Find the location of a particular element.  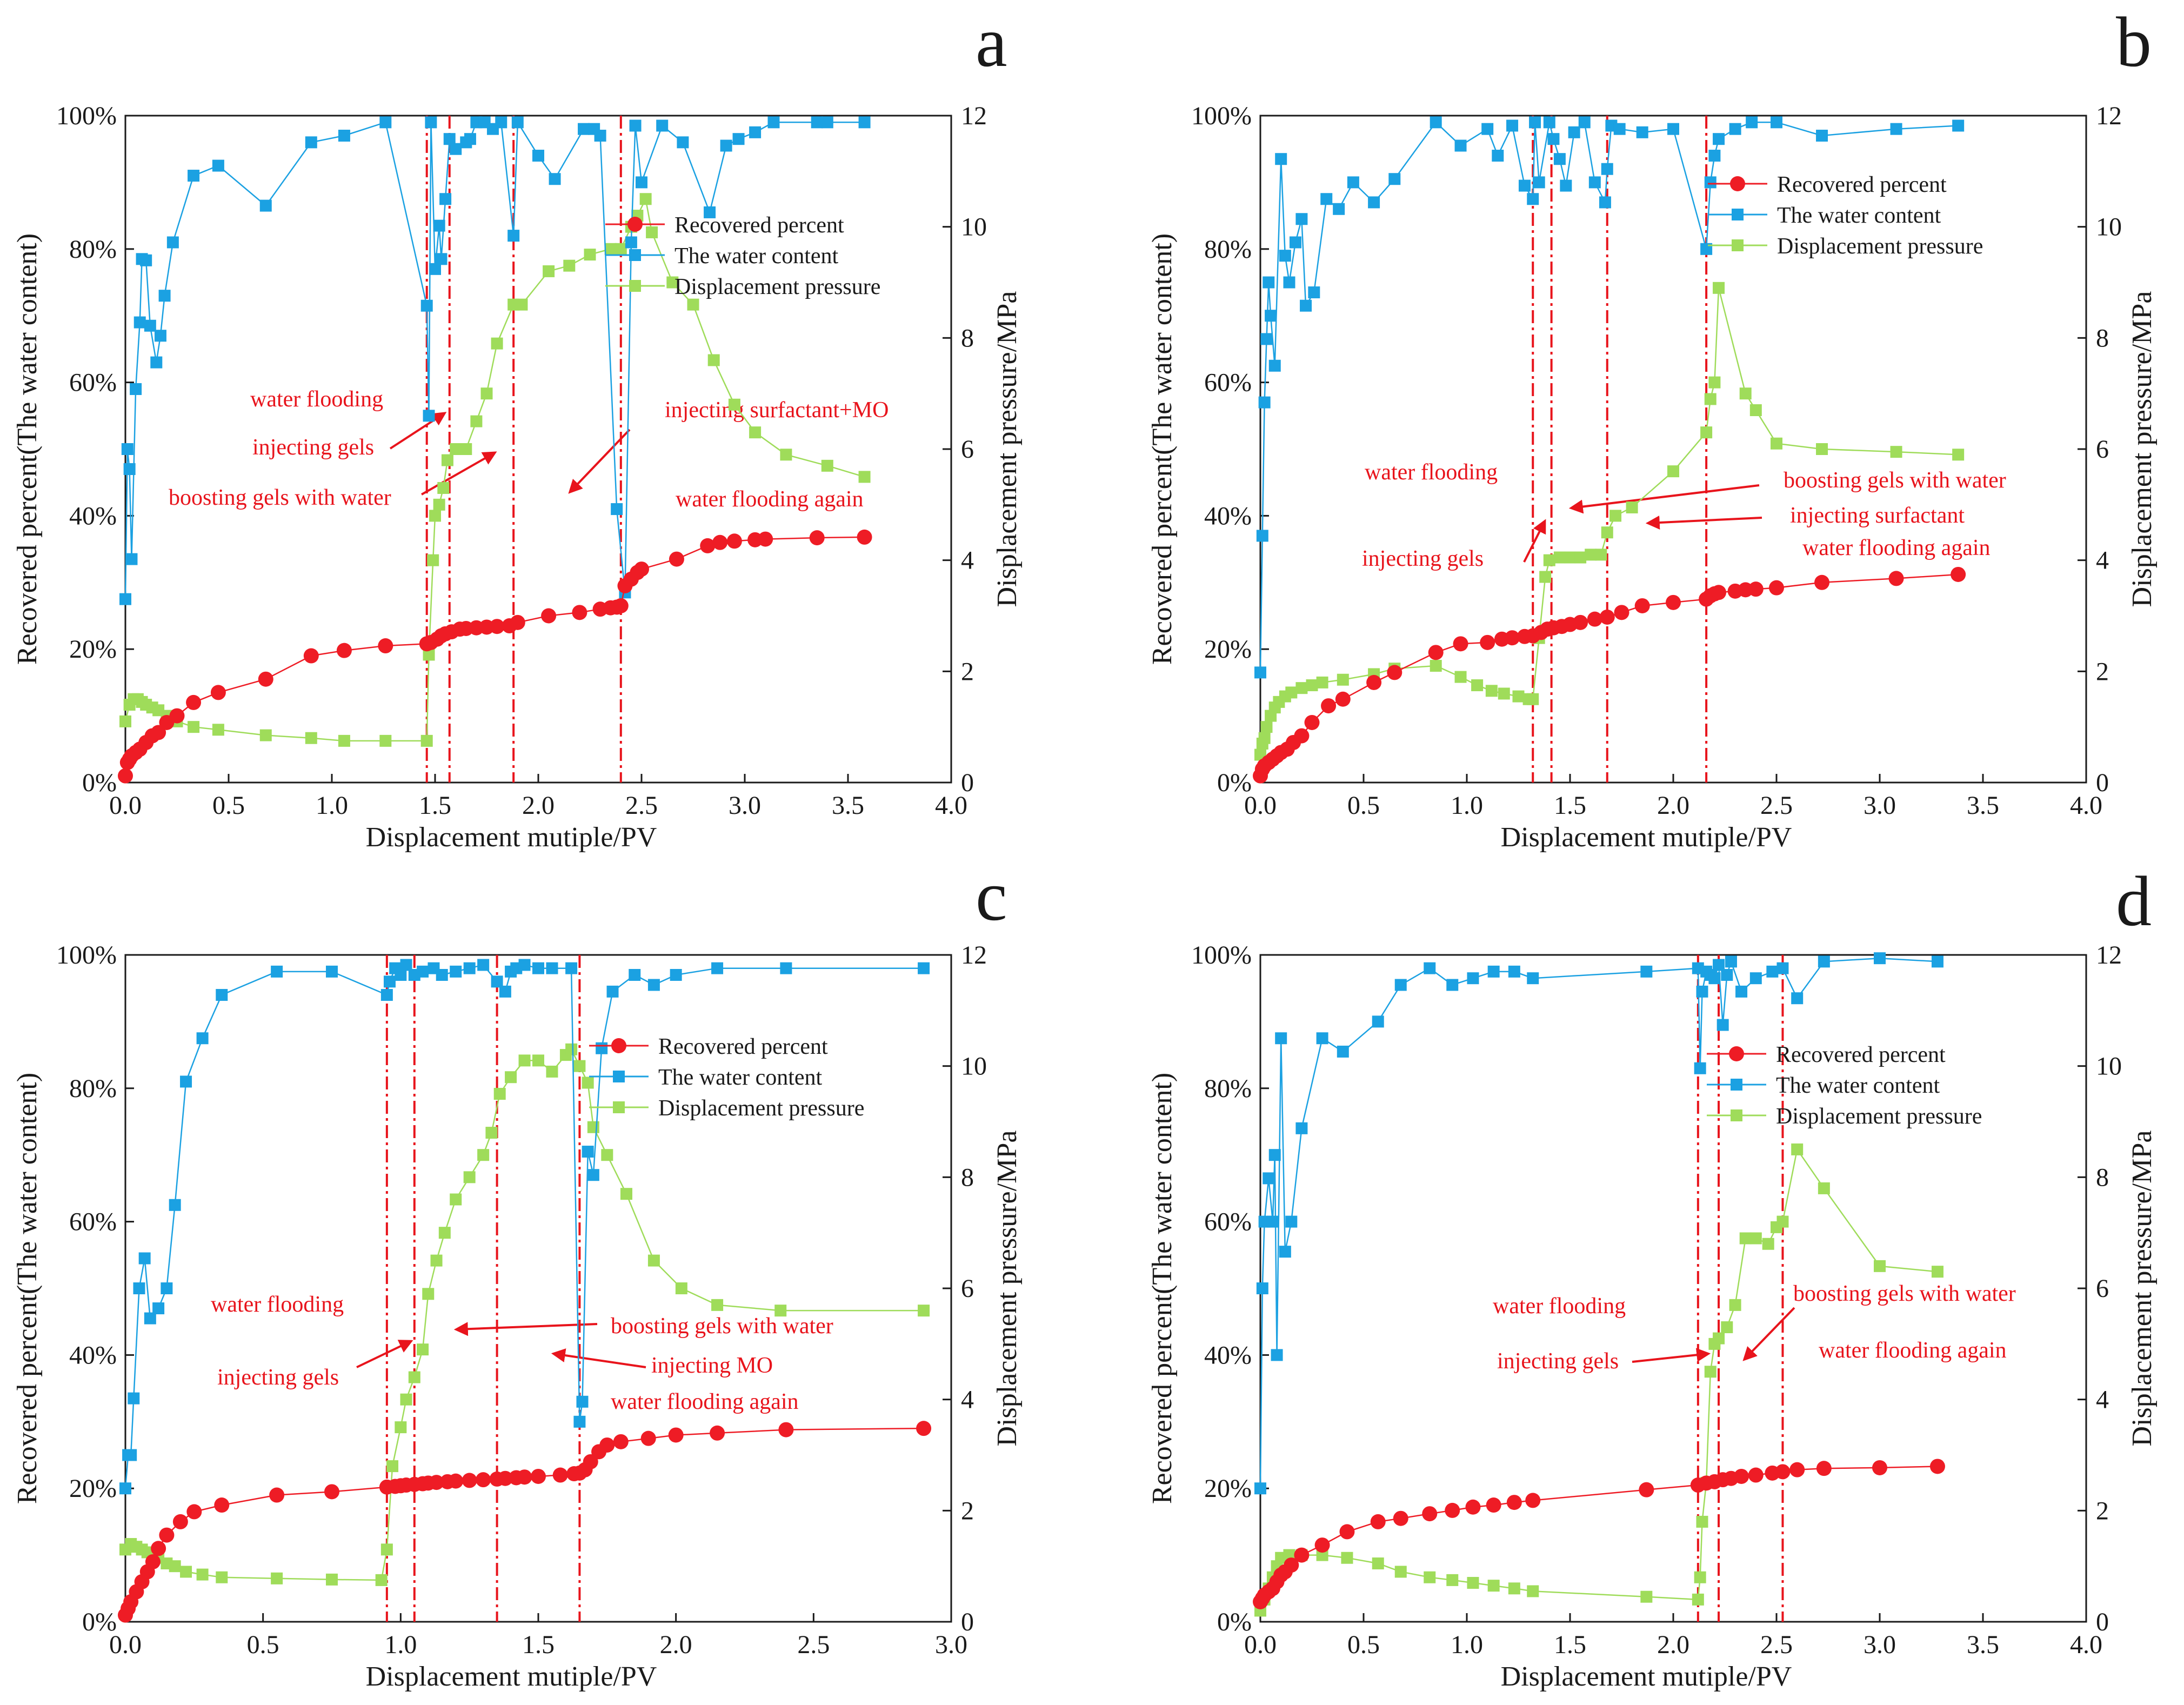

panel-c-y2tick-label: 4 is located at coordinates (967, 1400).